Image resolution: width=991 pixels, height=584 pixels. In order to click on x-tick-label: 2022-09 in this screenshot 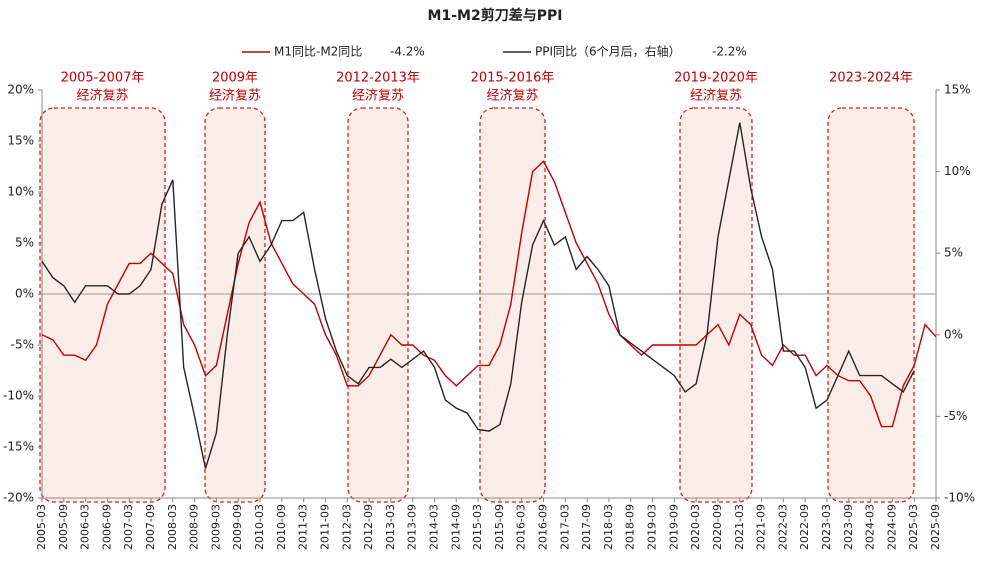, I will do `click(804, 527)`.